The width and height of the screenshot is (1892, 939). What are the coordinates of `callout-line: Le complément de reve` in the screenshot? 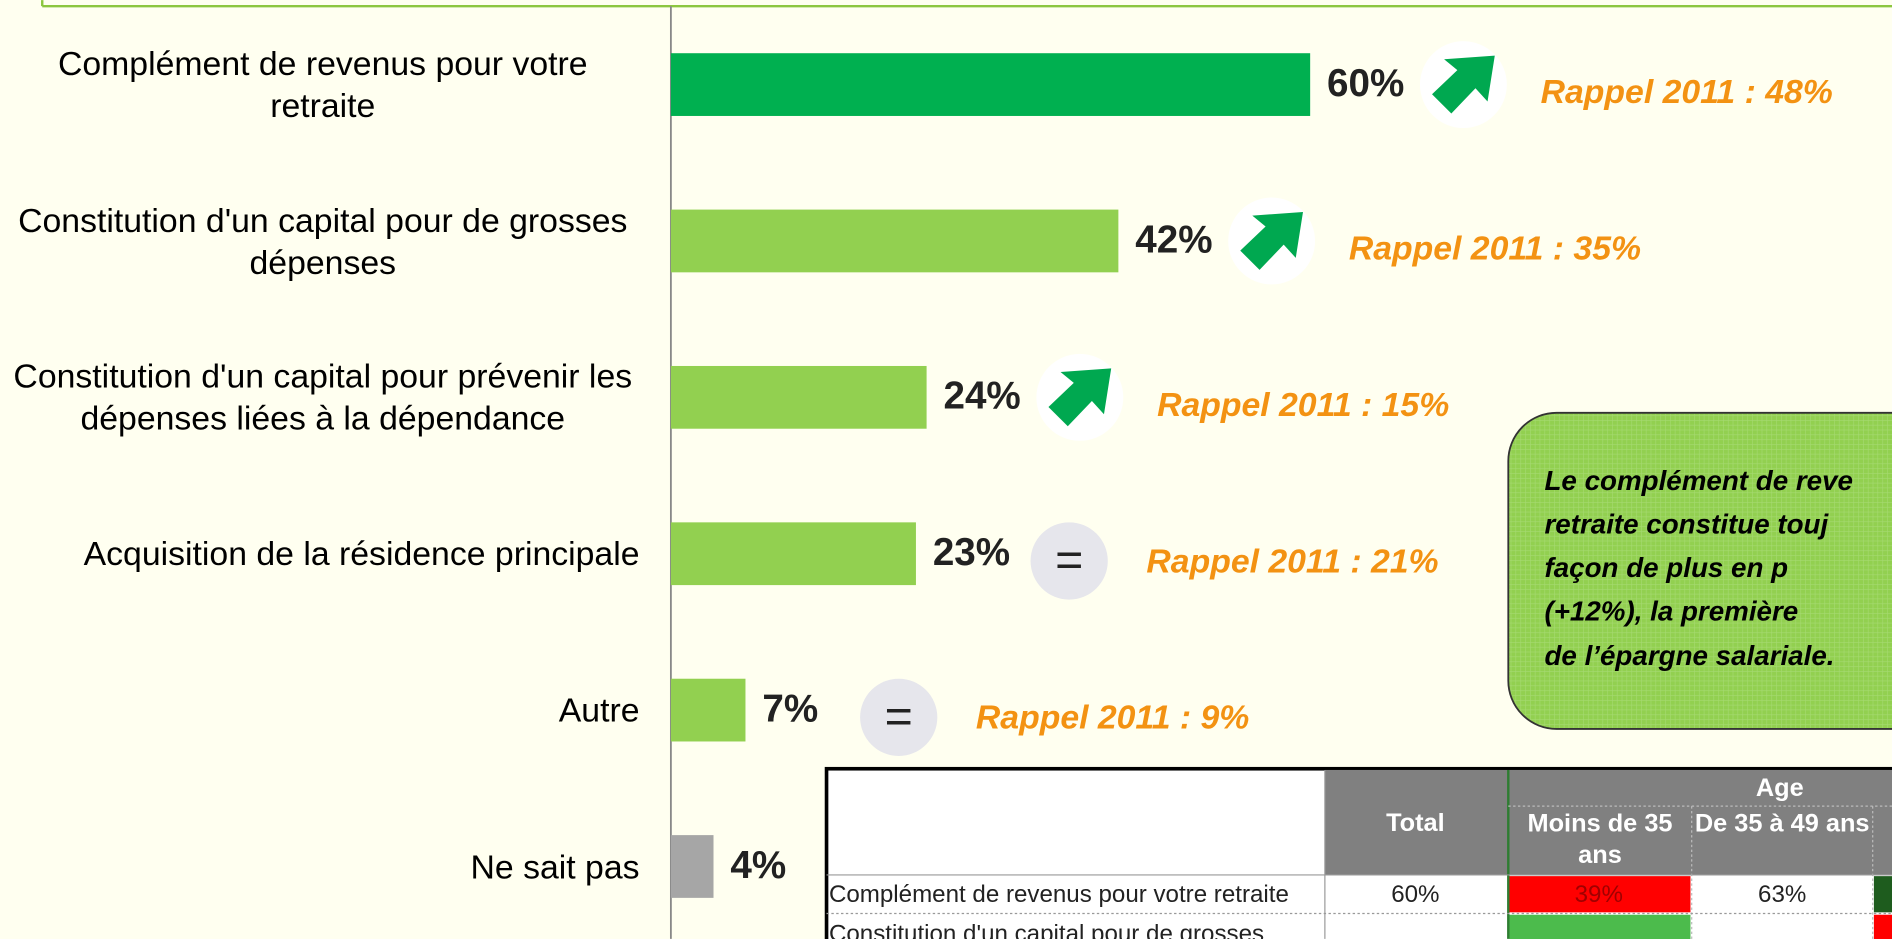 It's located at (1698, 480).